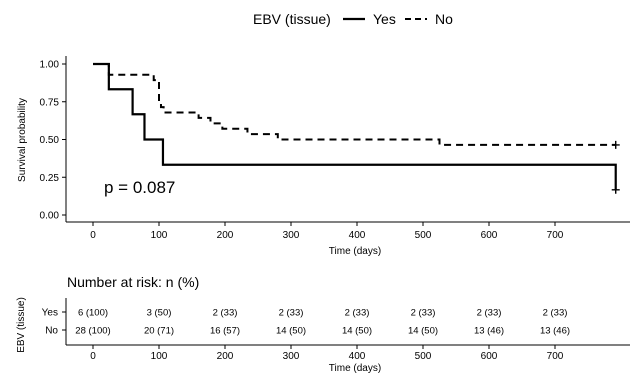  I want to click on risk-x-tick-label: 700, so click(555, 356).